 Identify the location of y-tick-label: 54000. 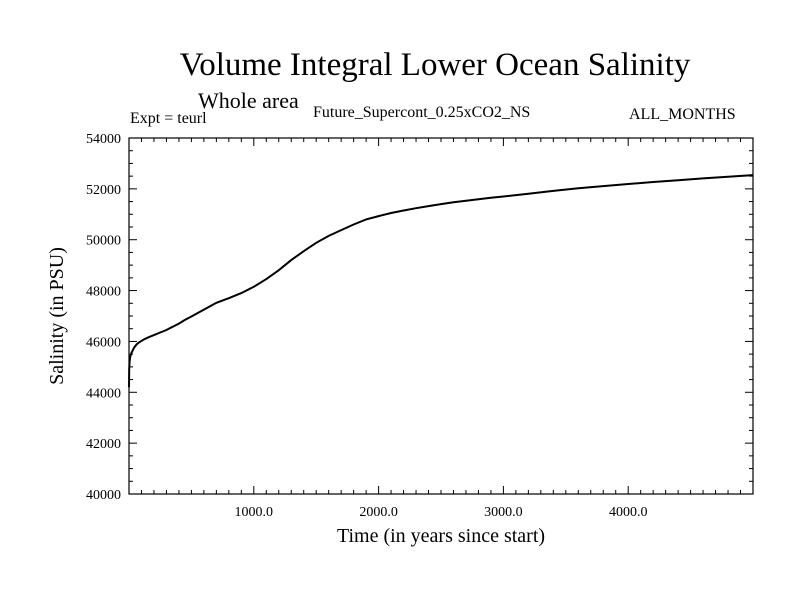
(103, 139).